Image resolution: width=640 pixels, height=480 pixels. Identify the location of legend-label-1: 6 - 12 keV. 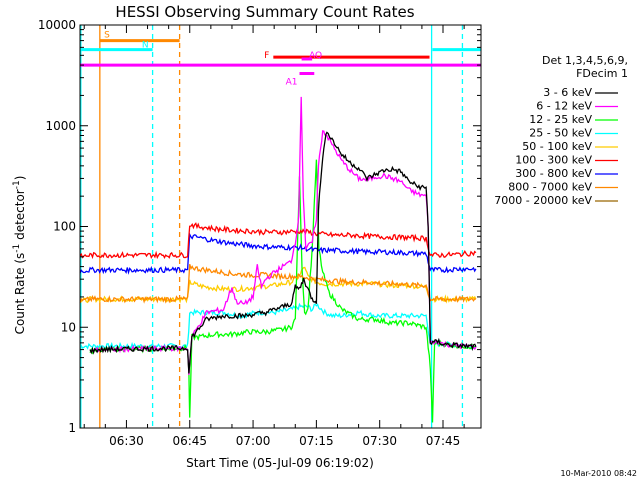
(564, 106).